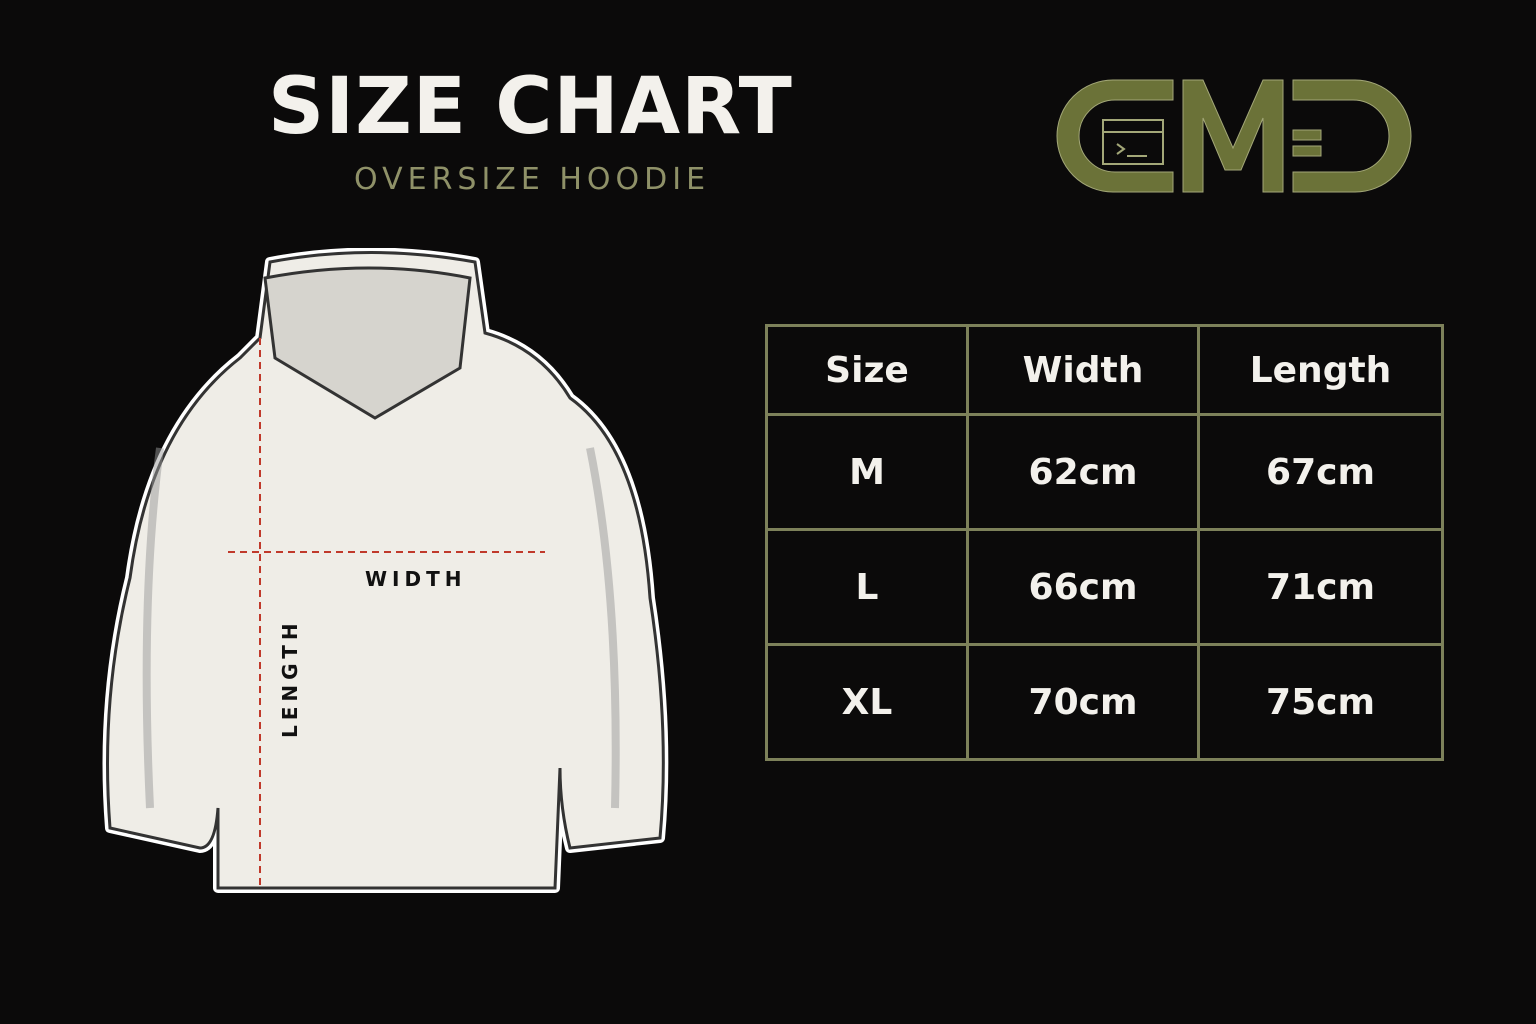 Image resolution: width=1536 pixels, height=1024 pixels. I want to click on cell-width: 70cm, so click(1083, 702).